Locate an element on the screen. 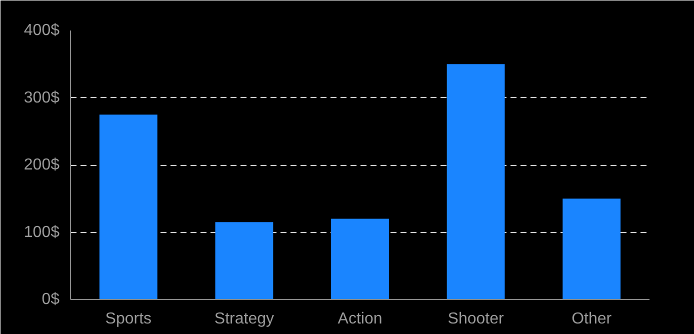 This screenshot has height=334, width=694. x-tick-label: Sports is located at coordinates (128, 319).